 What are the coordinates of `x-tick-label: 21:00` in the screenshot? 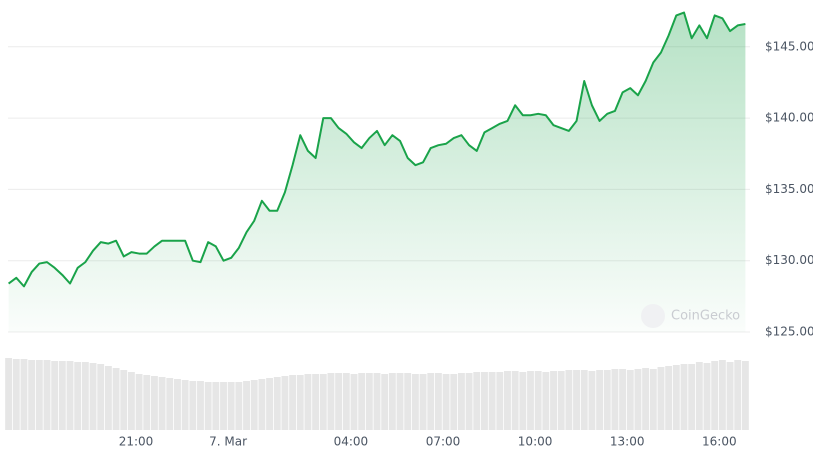 It's located at (136, 442).